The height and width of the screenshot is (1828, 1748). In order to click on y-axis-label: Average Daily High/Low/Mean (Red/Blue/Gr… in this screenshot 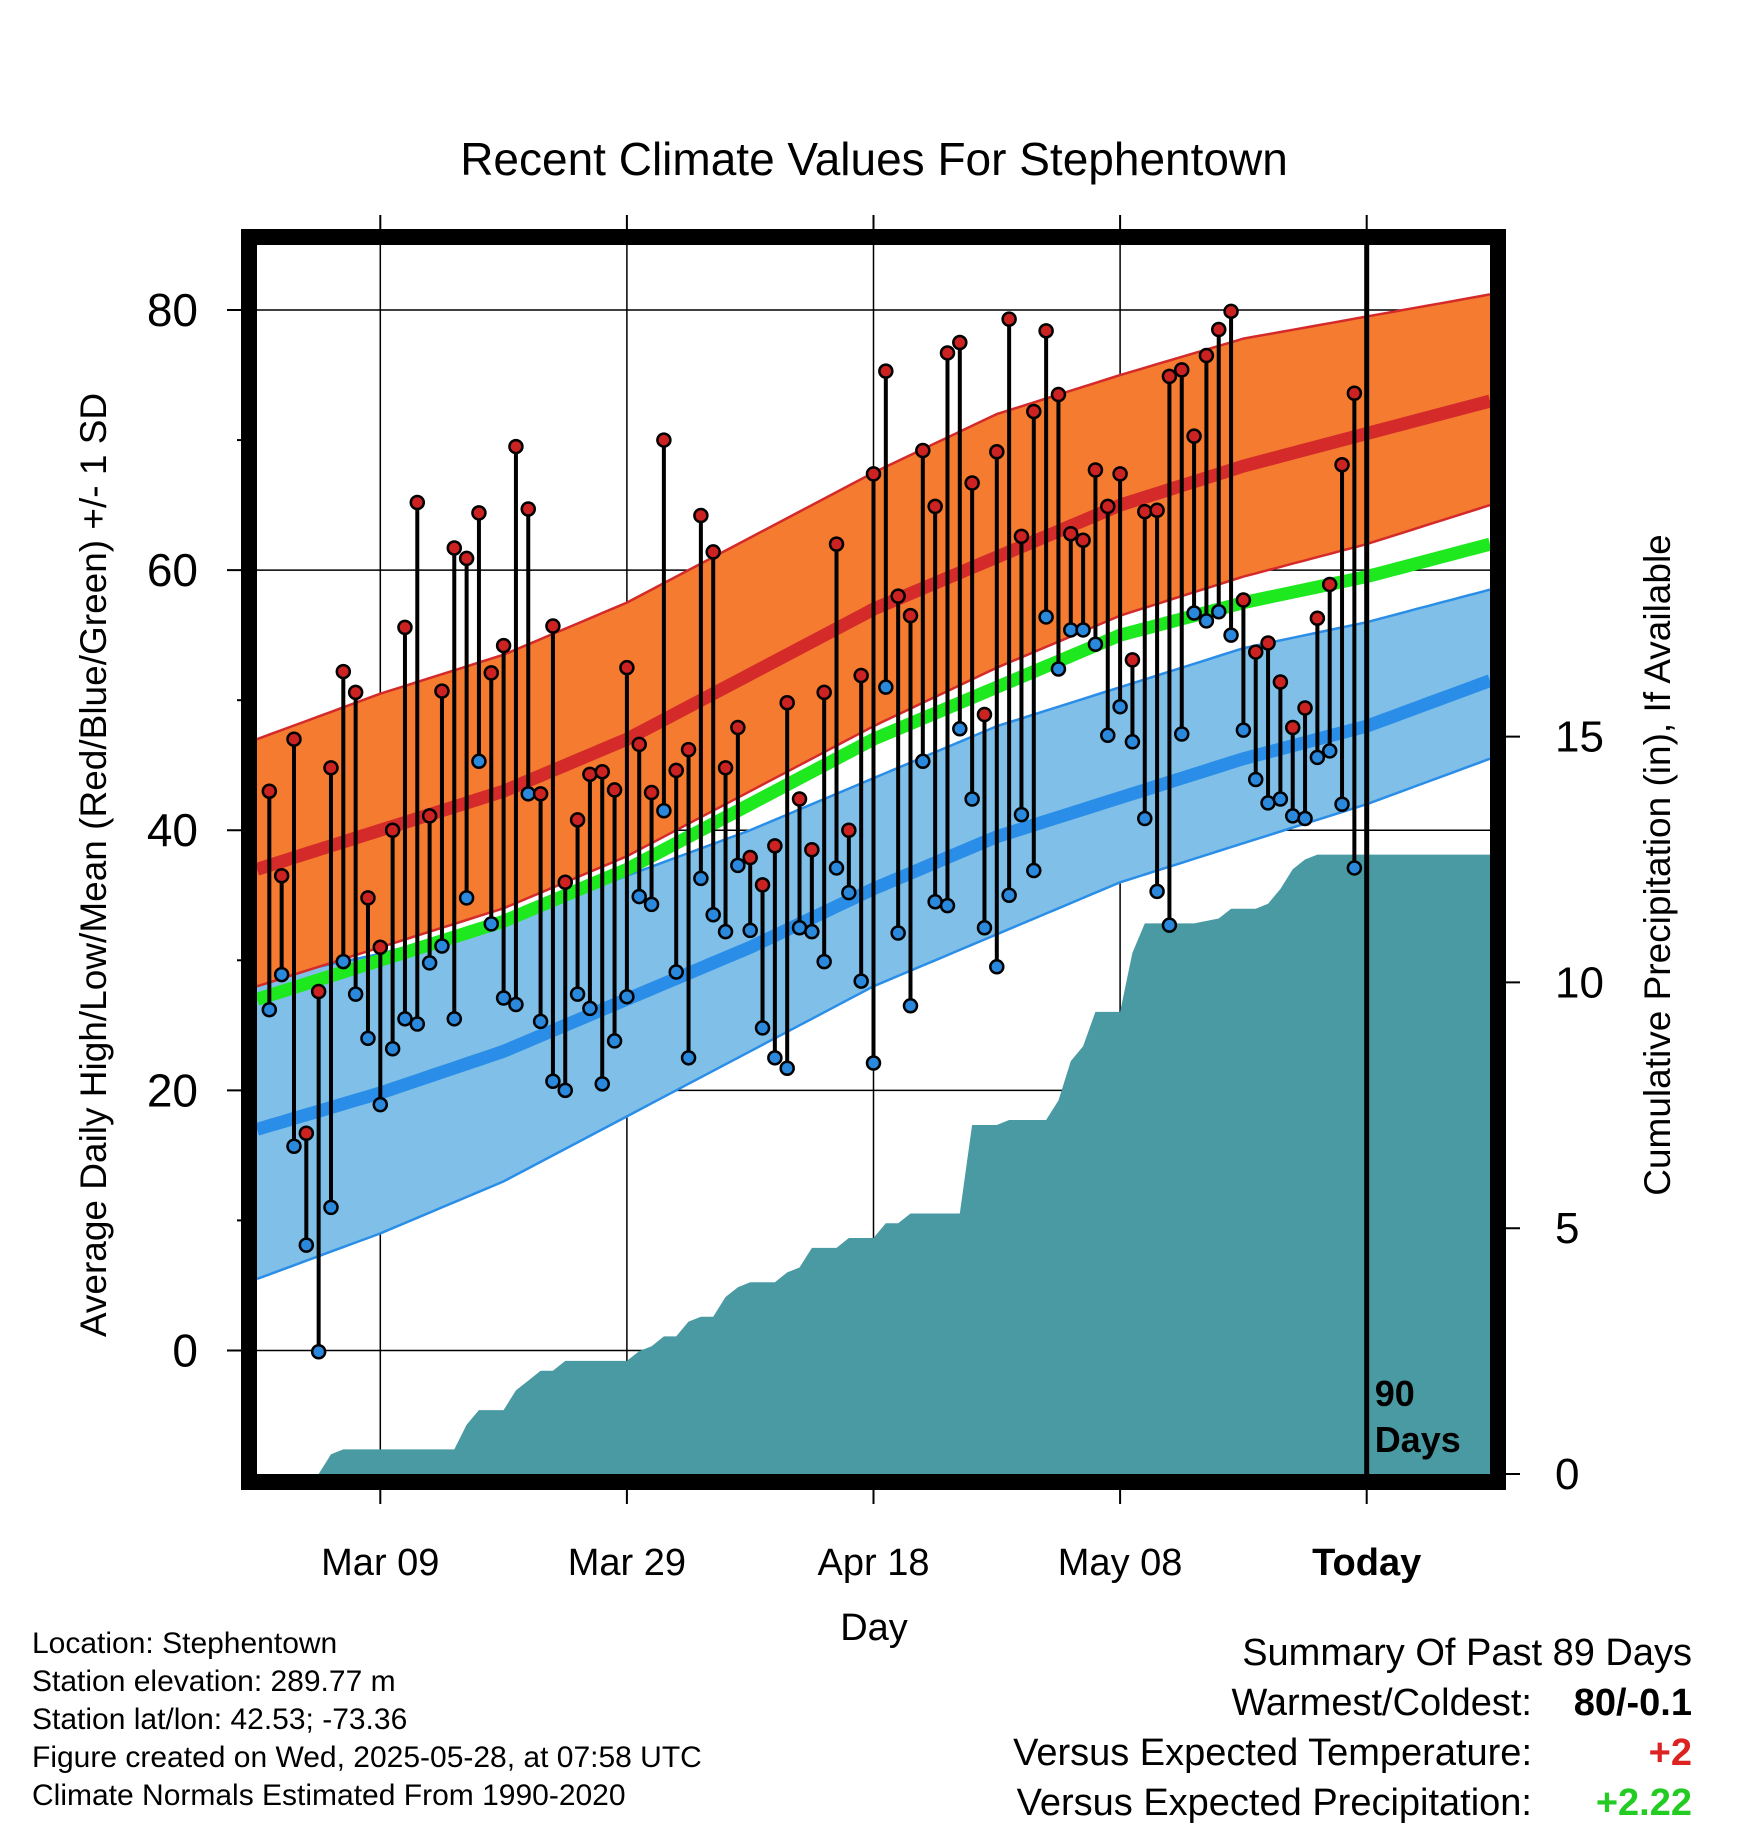, I will do `click(93, 865)`.